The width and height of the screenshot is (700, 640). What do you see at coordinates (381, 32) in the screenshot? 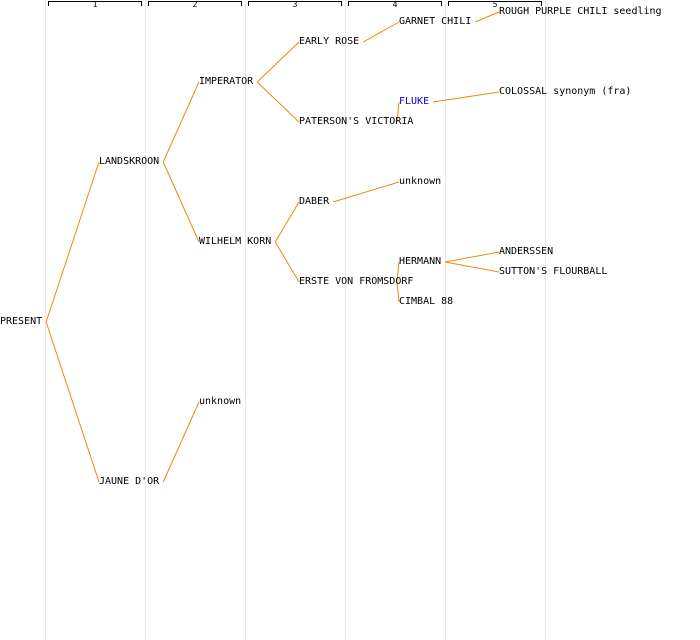
I see `connector-early-rose-to-garnet-chili` at bounding box center [381, 32].